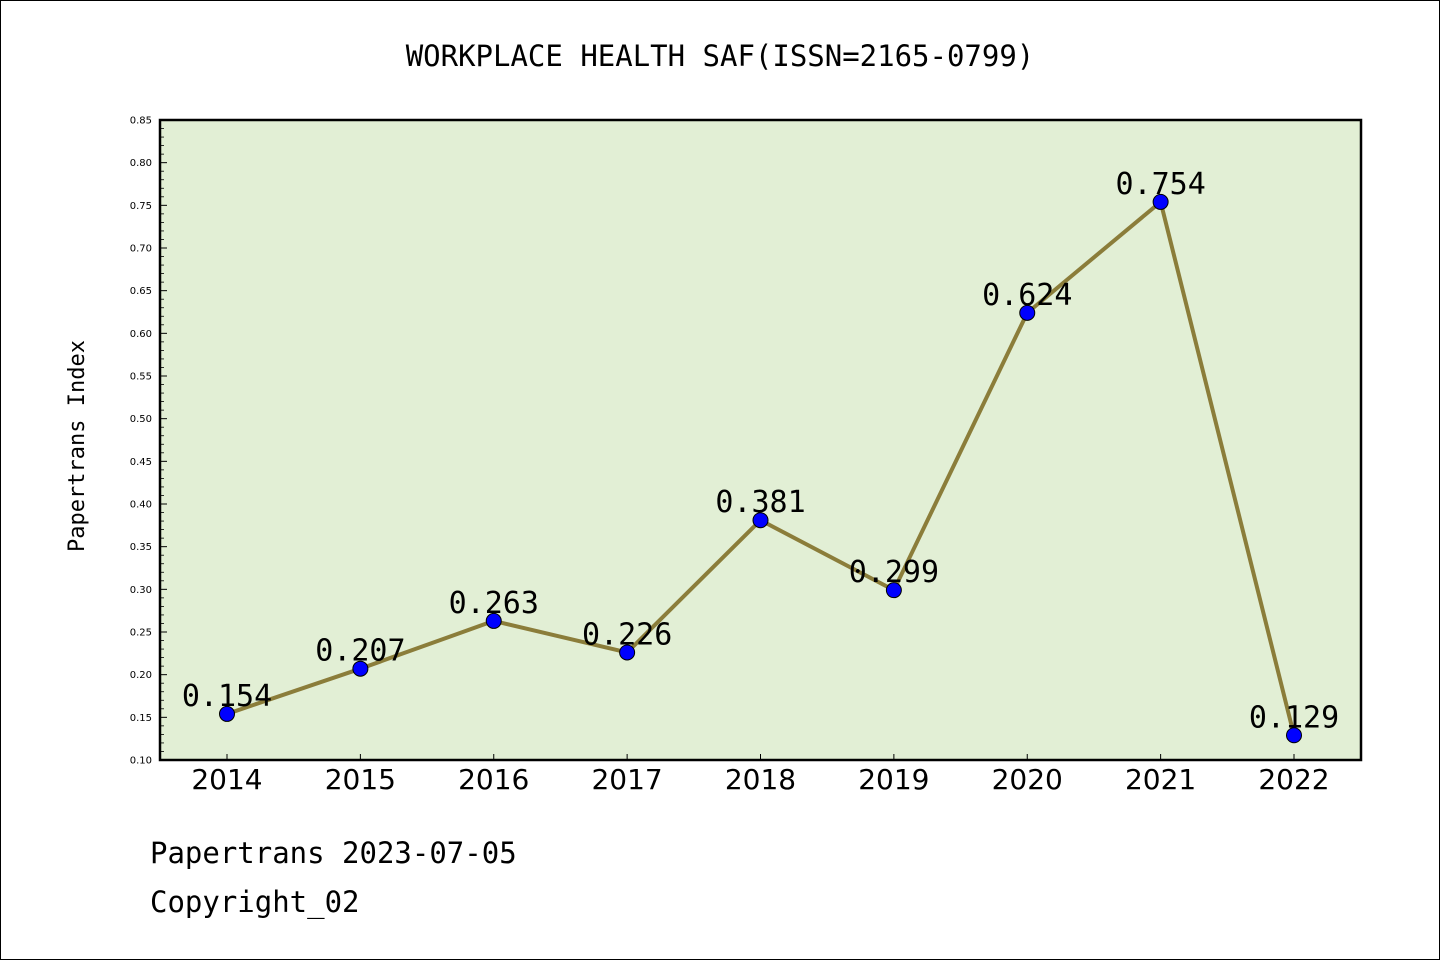 The width and height of the screenshot is (1440, 960). I want to click on y-tick-label: 0.20, so click(141, 675).